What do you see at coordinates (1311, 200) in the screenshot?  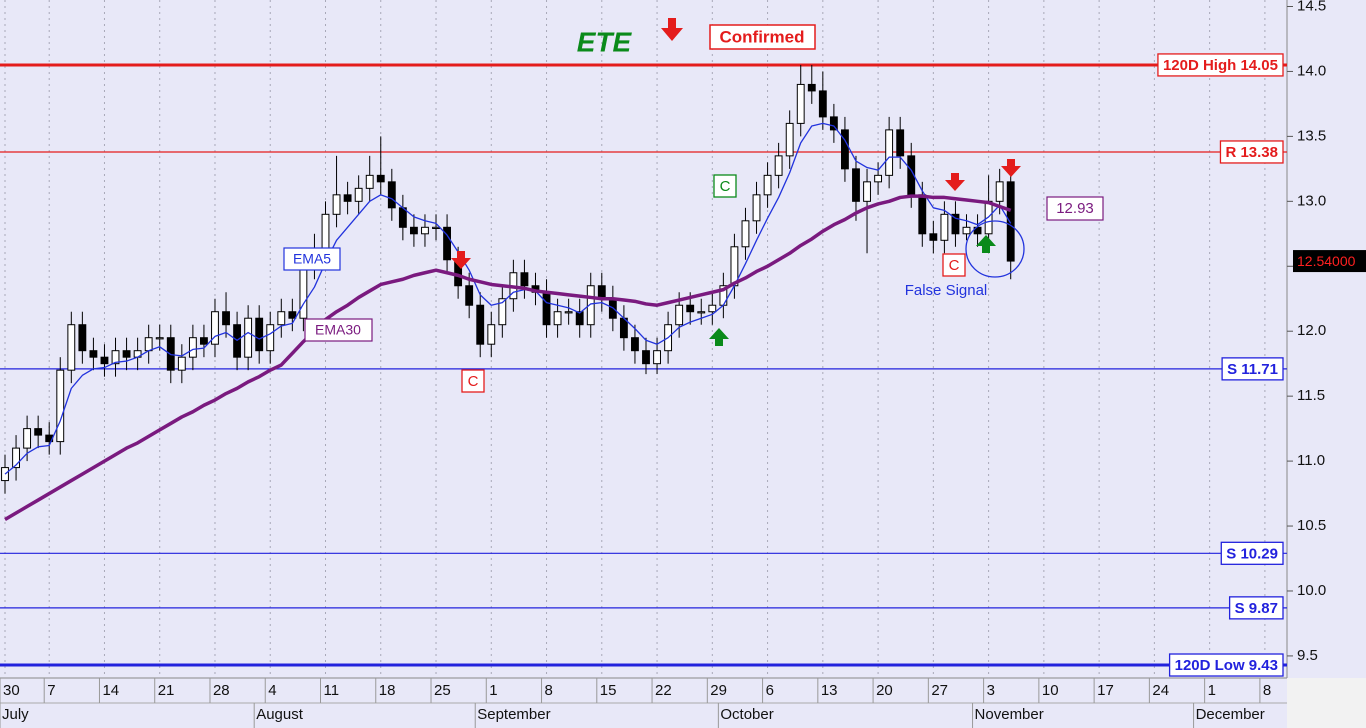 I see `y-tick-label: 13.0` at bounding box center [1311, 200].